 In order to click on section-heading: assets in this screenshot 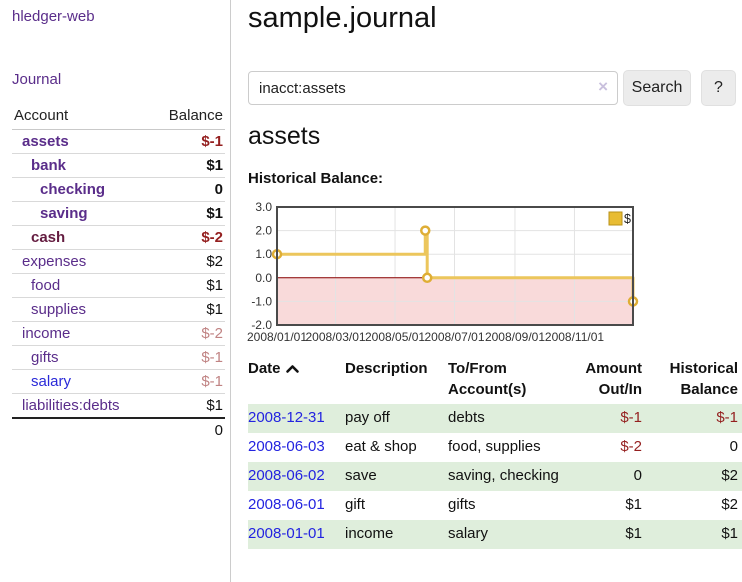, I will do `click(284, 136)`.